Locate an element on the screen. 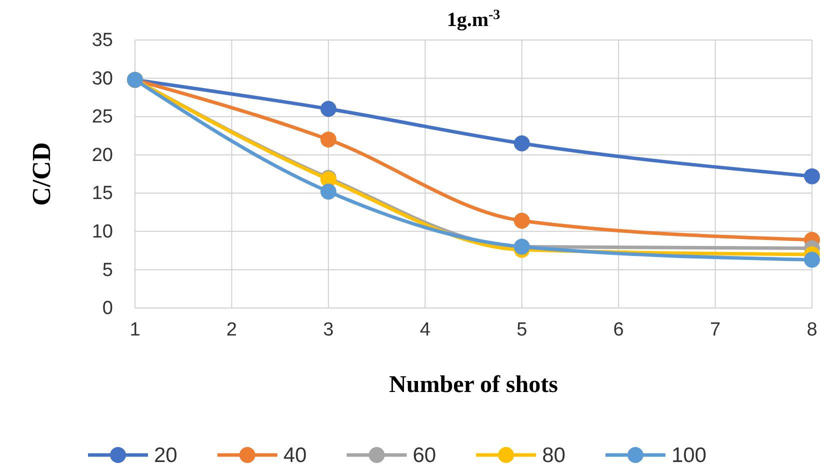 This screenshot has height=469, width=834. x-tick-label: 8 is located at coordinates (812, 329).